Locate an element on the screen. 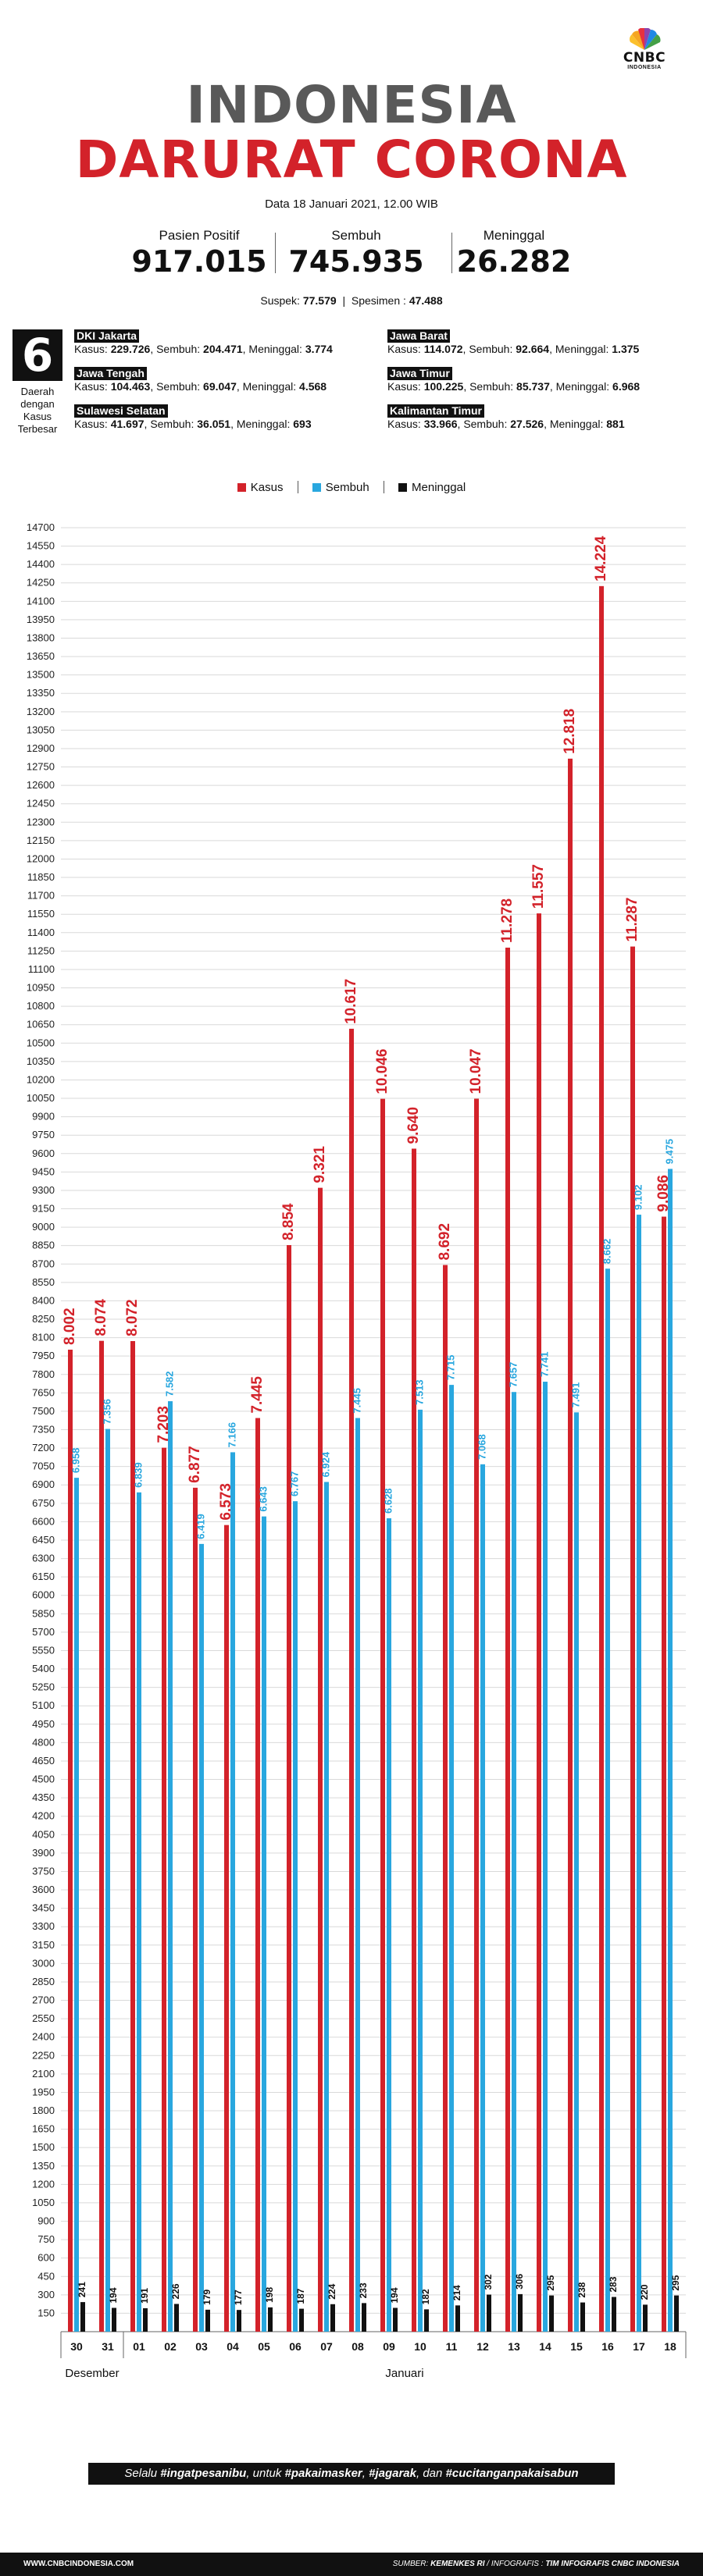  stat-value: 745.935 is located at coordinates (356, 261).